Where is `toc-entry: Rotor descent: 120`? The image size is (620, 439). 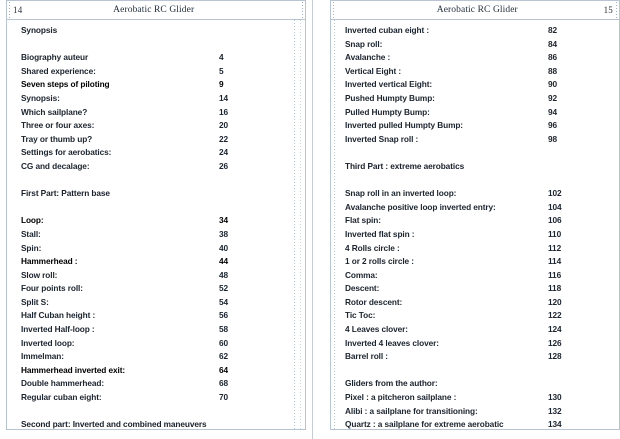 toc-entry: Rotor descent: 120 is located at coordinates (453, 301).